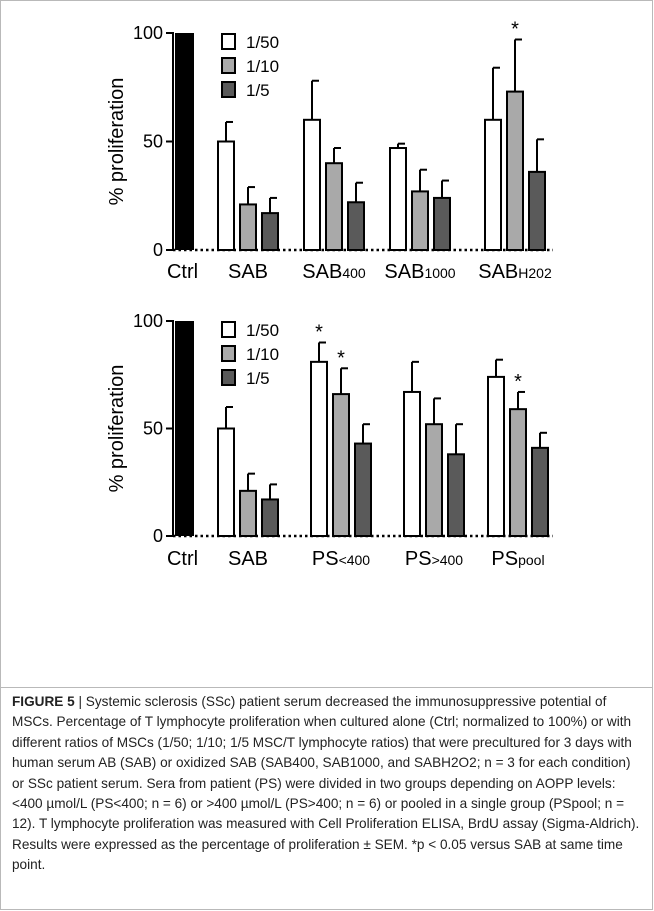  I want to click on x-category-label-sub: <400, so click(355, 560).